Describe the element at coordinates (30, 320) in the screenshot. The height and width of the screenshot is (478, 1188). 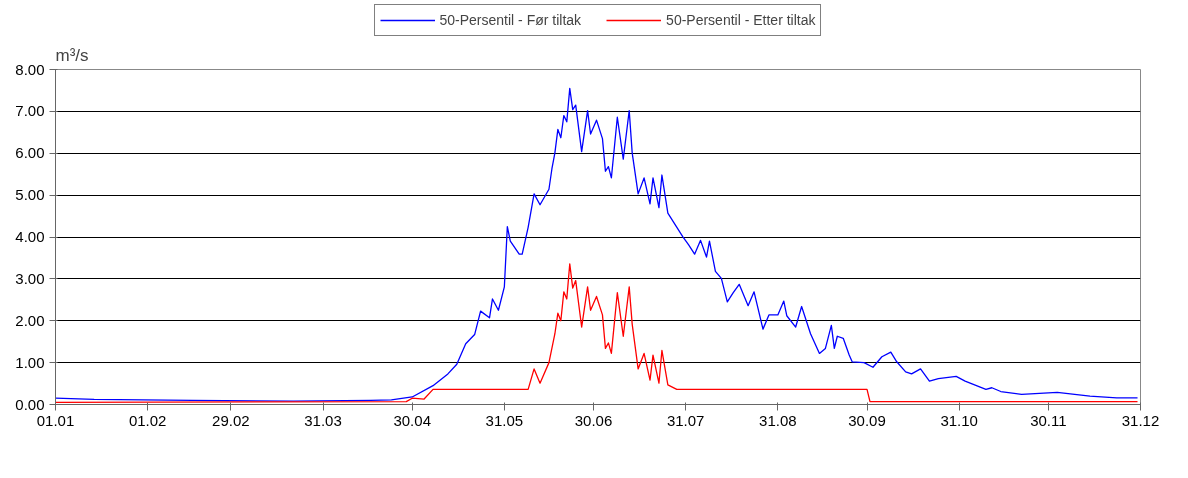
I see `y-tick-label: 2.00` at that location.